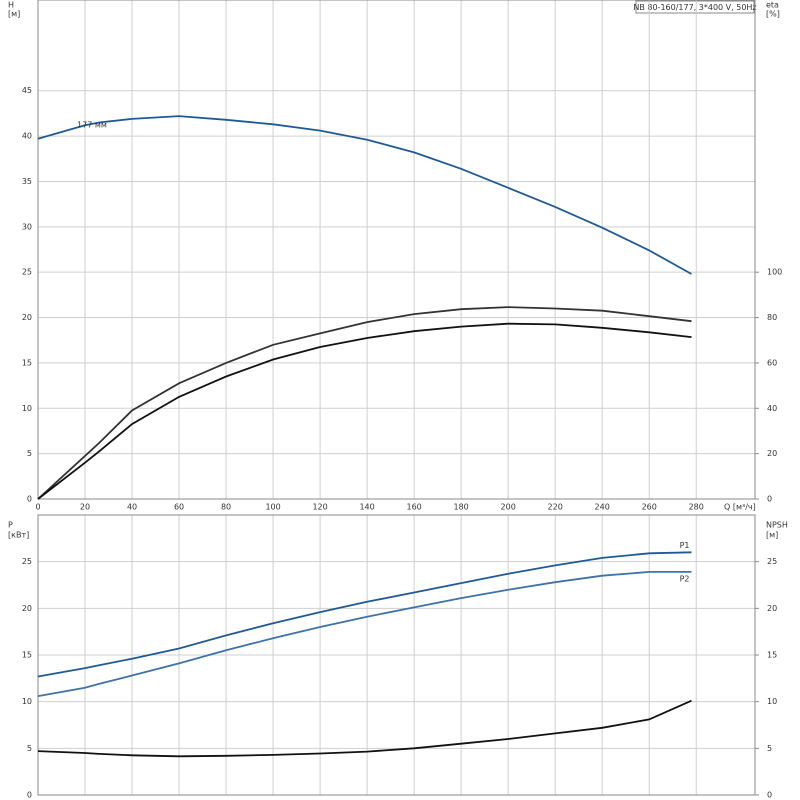  What do you see at coordinates (27, 136) in the screenshot?
I see `y-tick-label: 40` at bounding box center [27, 136].